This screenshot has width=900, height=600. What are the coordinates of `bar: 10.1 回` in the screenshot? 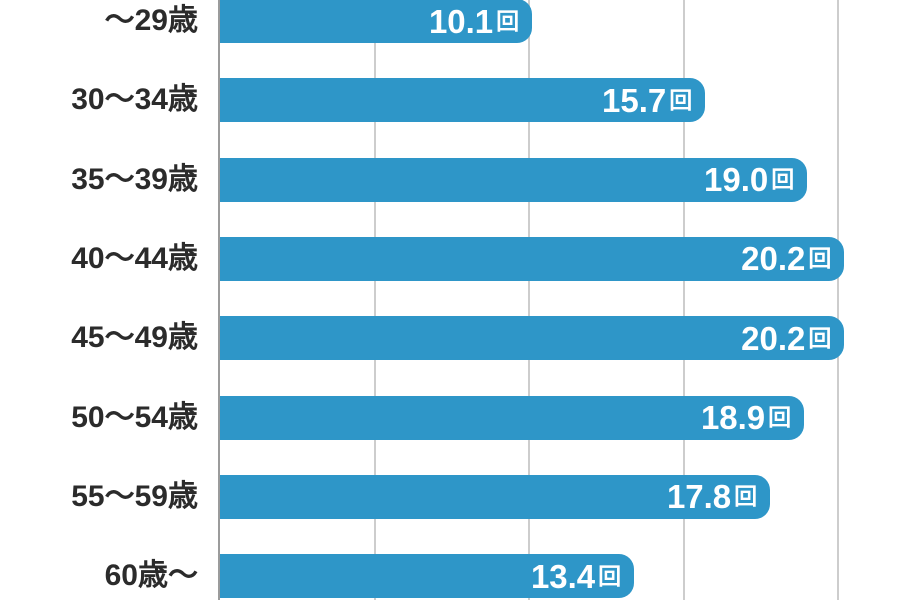 It's located at (376, 21).